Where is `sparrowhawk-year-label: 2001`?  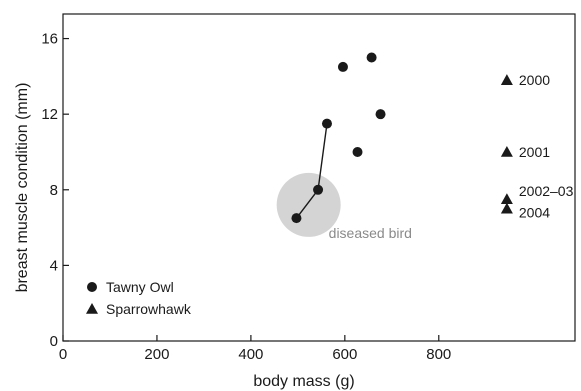
sparrowhawk-year-label: 2001 is located at coordinates (534, 152).